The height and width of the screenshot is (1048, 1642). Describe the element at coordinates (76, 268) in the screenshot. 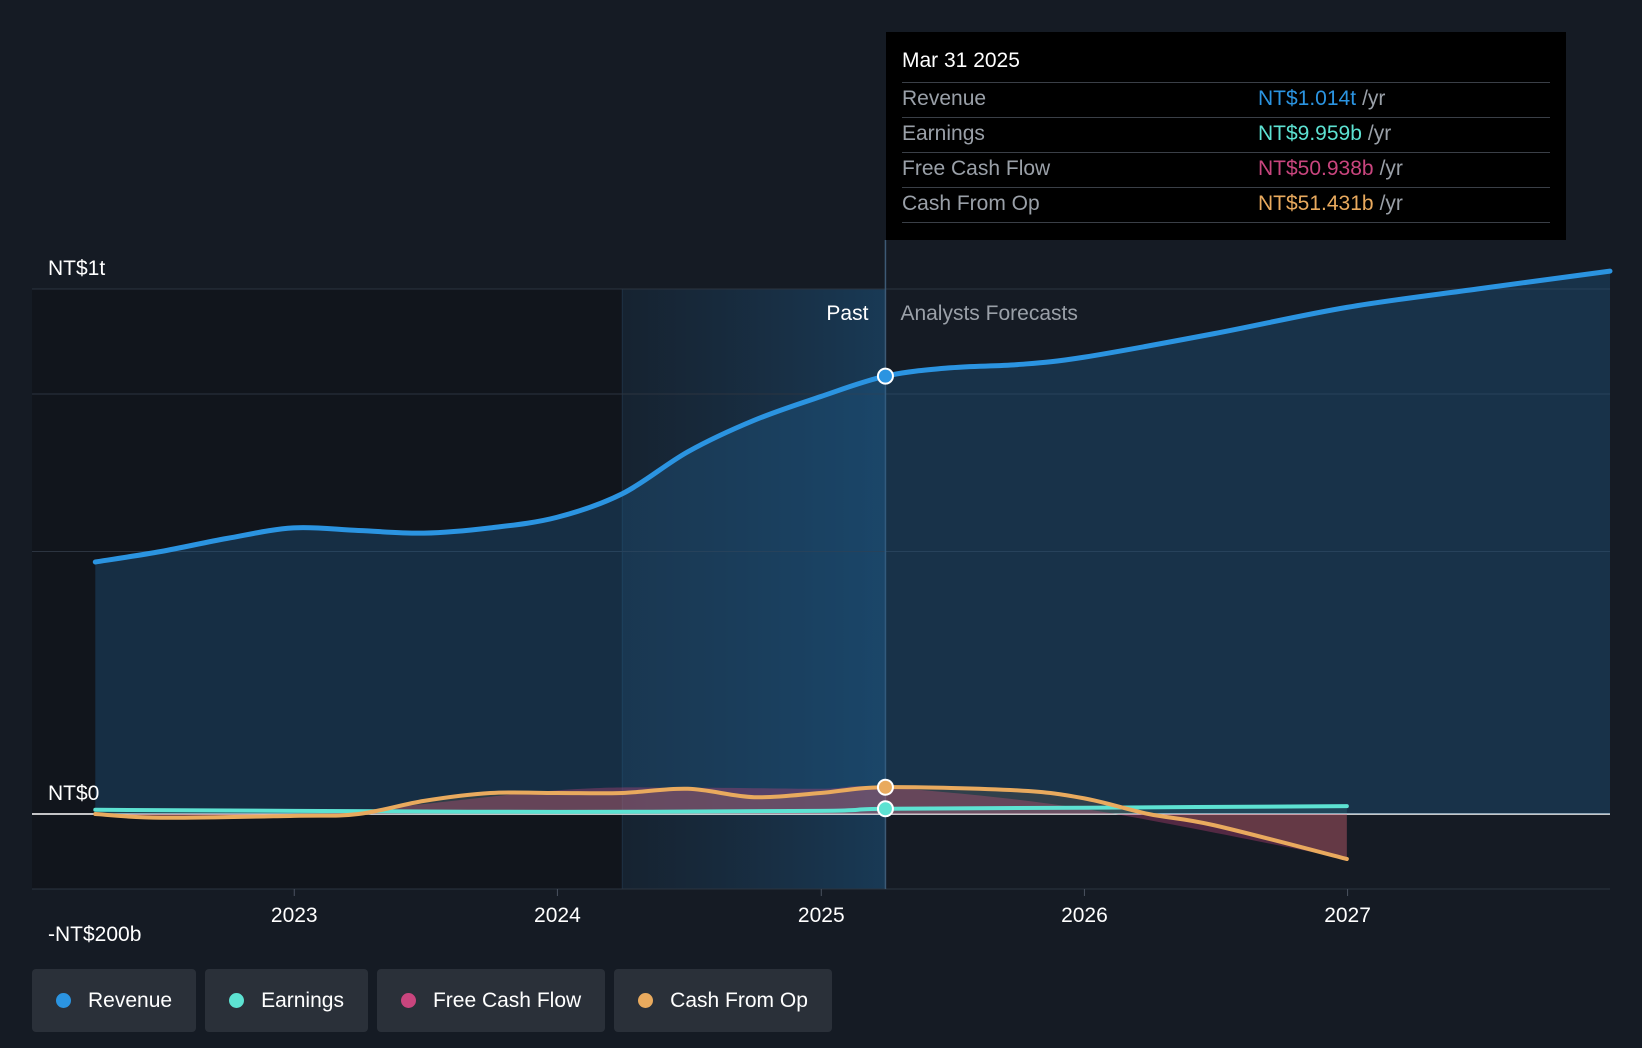

I see `y-tick-label: NT$1t` at that location.